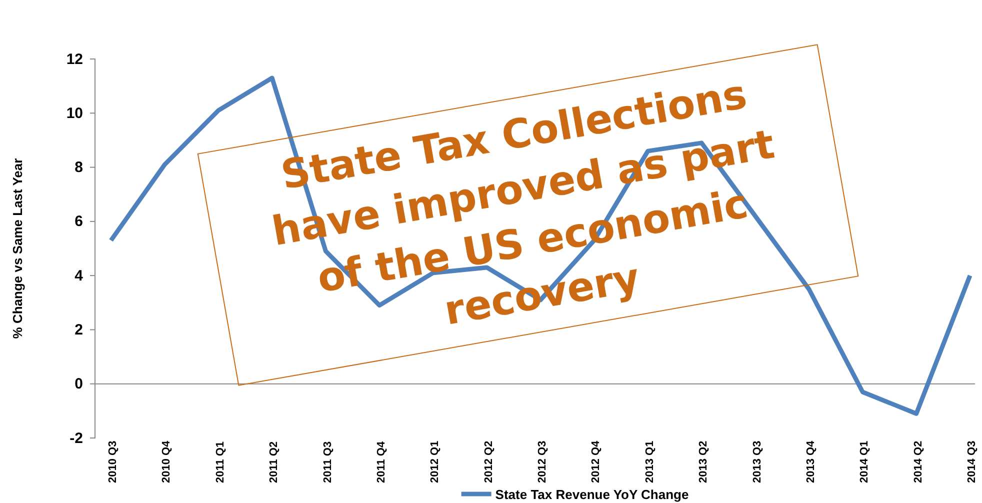  Describe the element at coordinates (864, 461) in the screenshot. I see `x-tick-label: 2014 Q1` at that location.